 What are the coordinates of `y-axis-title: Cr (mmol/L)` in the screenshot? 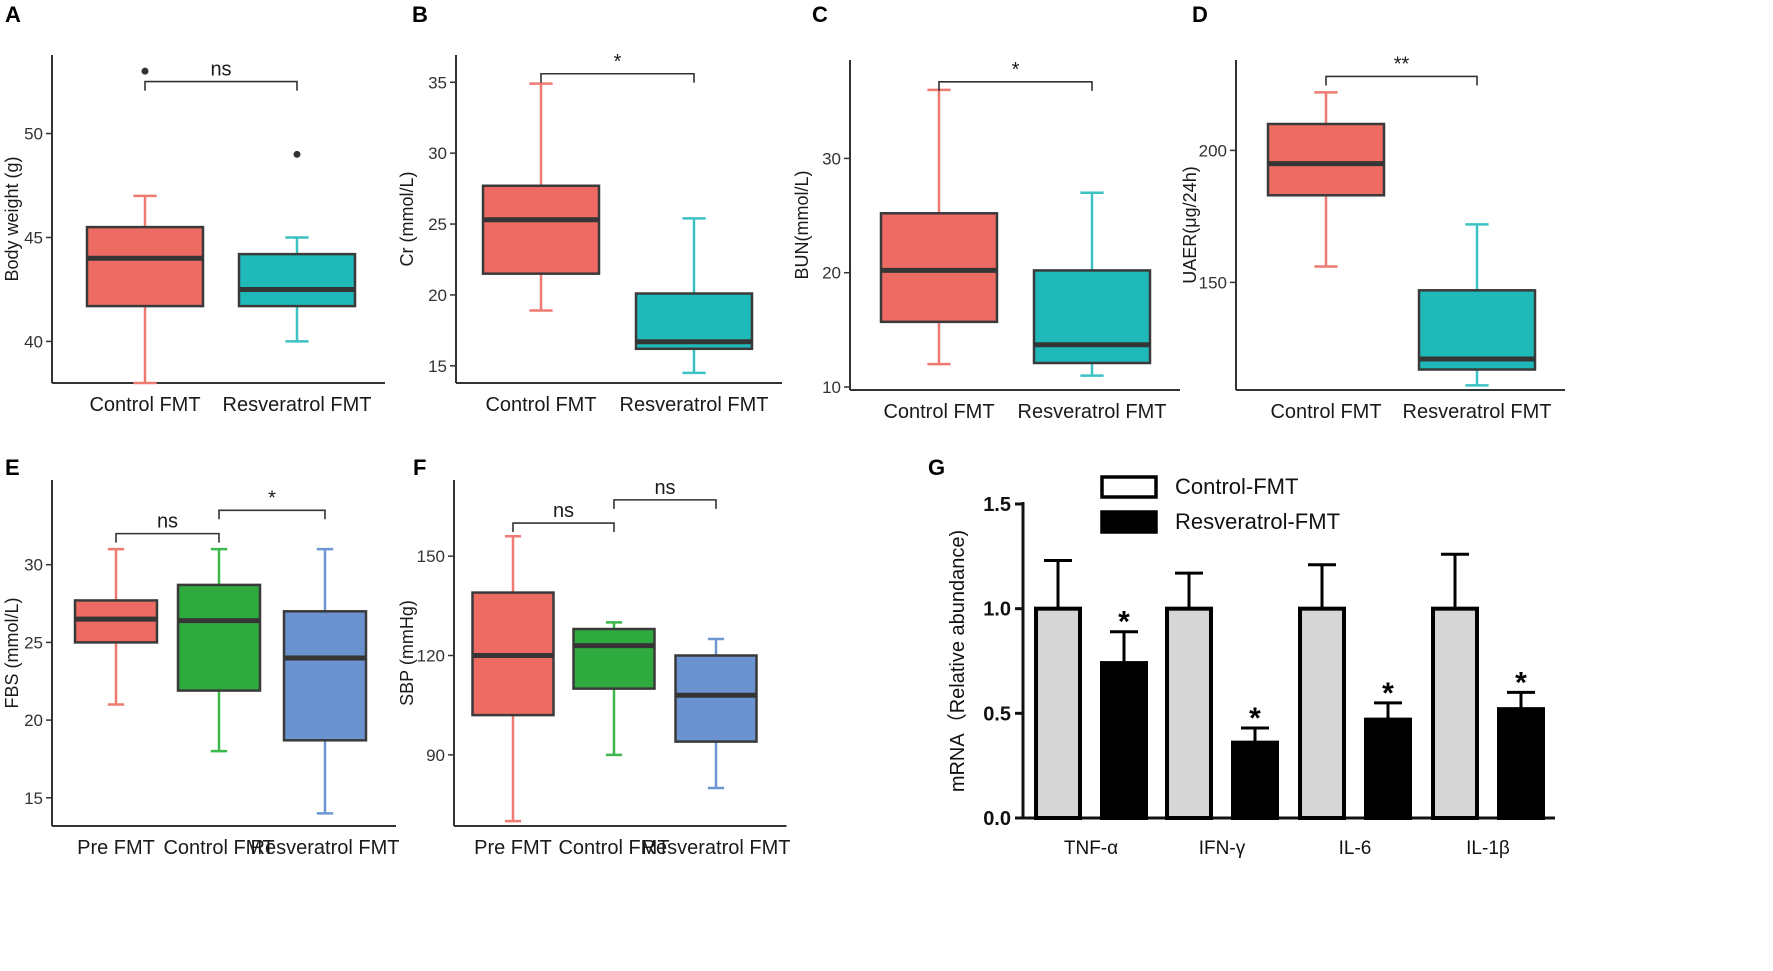 It's located at (407, 219).